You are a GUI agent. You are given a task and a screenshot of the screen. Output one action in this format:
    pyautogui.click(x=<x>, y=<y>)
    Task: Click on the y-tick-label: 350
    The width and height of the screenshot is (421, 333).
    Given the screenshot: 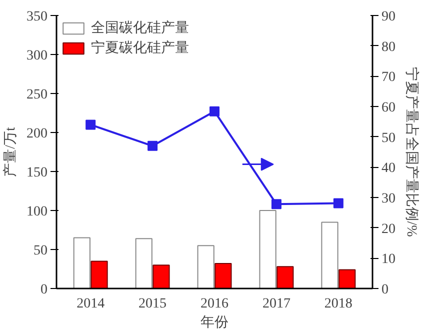 What is the action you would take?
    pyautogui.click(x=37, y=17)
    